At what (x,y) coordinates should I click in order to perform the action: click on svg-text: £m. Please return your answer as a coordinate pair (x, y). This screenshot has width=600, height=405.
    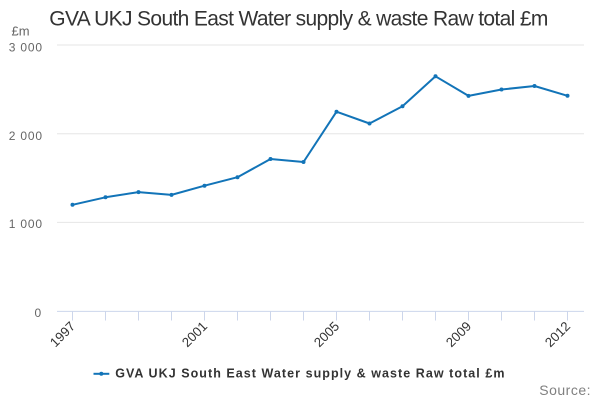
    Looking at the image, I should click on (21, 31).